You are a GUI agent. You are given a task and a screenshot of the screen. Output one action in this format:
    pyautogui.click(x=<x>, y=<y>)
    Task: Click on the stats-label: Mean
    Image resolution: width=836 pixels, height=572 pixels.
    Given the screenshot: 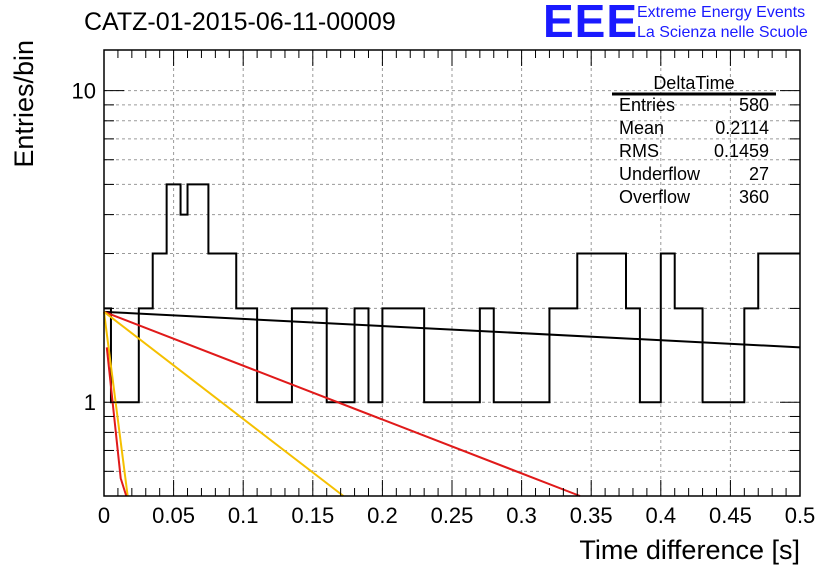 What is the action you would take?
    pyautogui.click(x=641, y=128)
    